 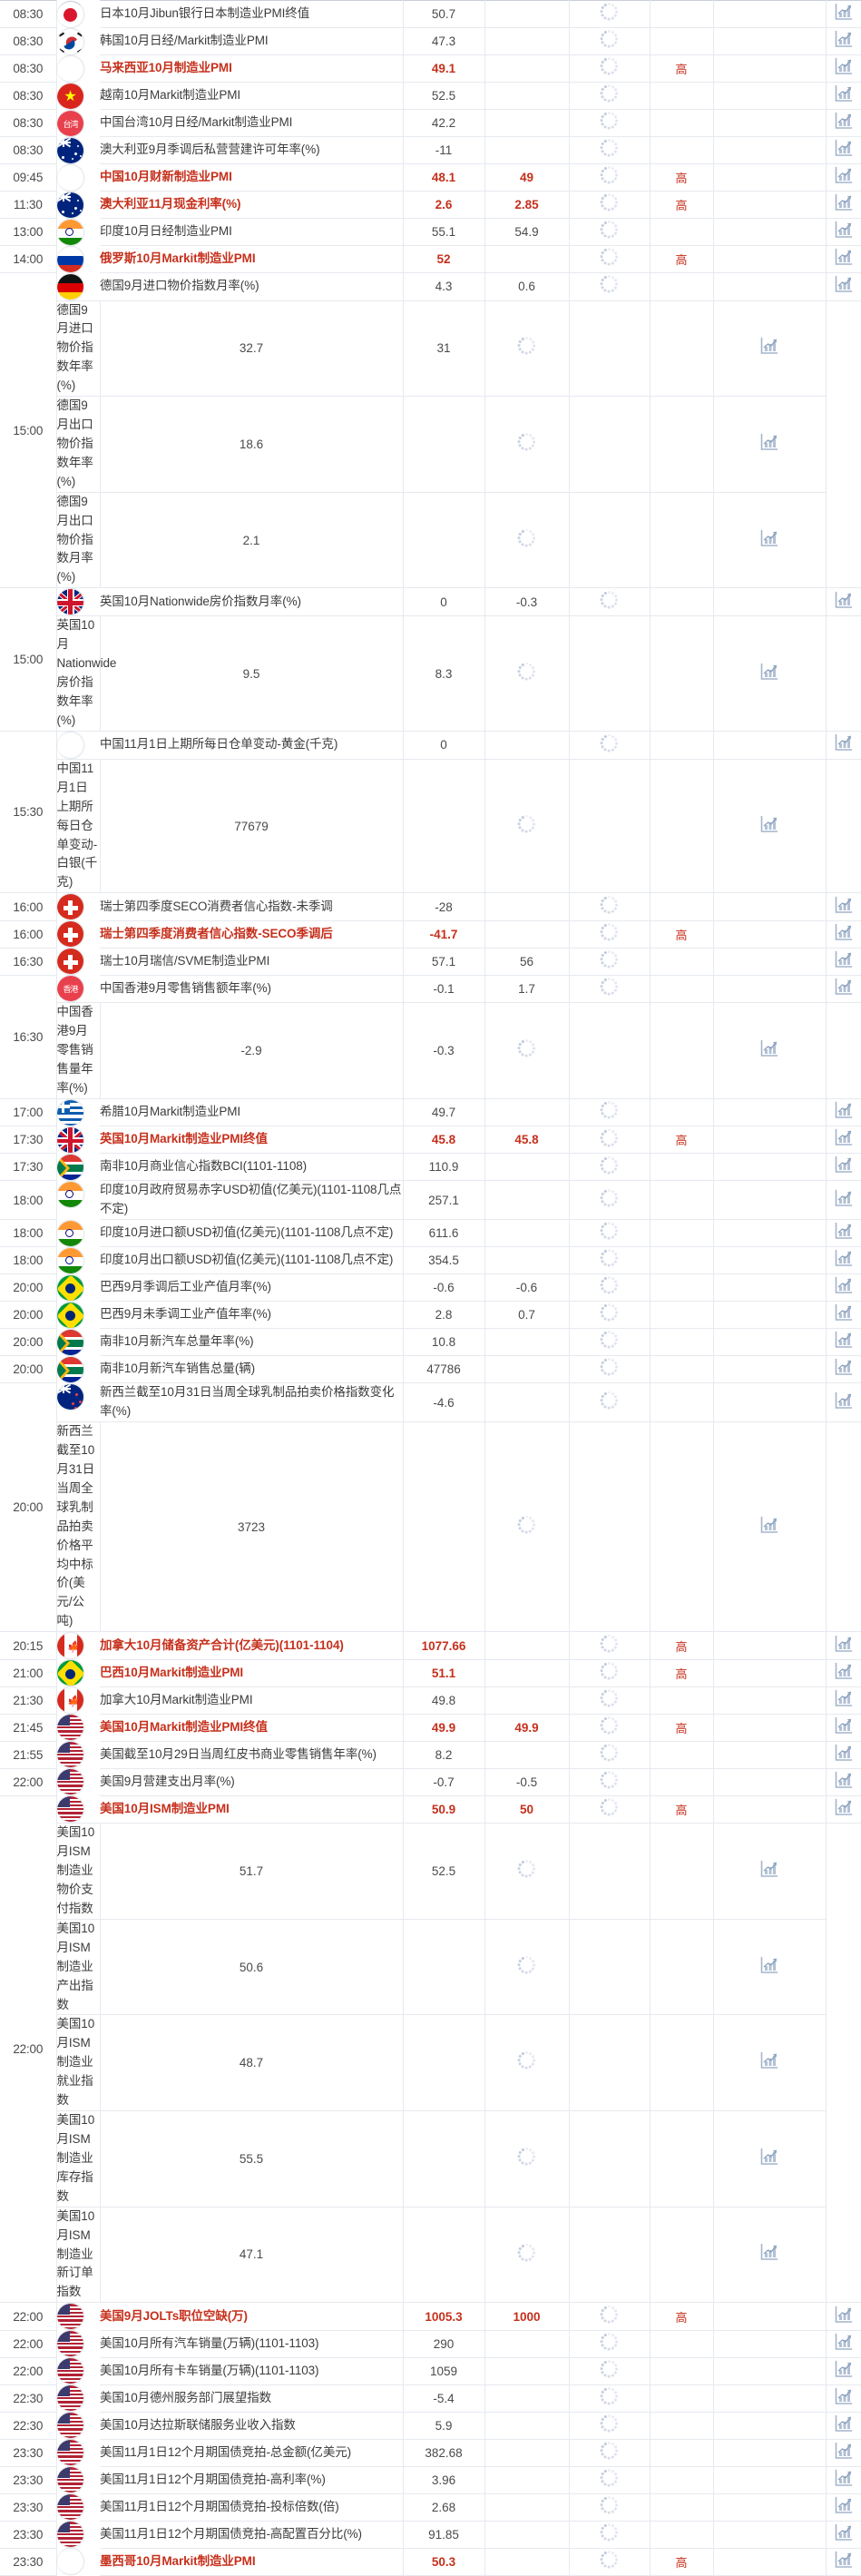 I want to click on calendar-row: 21:00 巴西10月Markit制造业PMI 51.1 高, so click(x=430, y=1672).